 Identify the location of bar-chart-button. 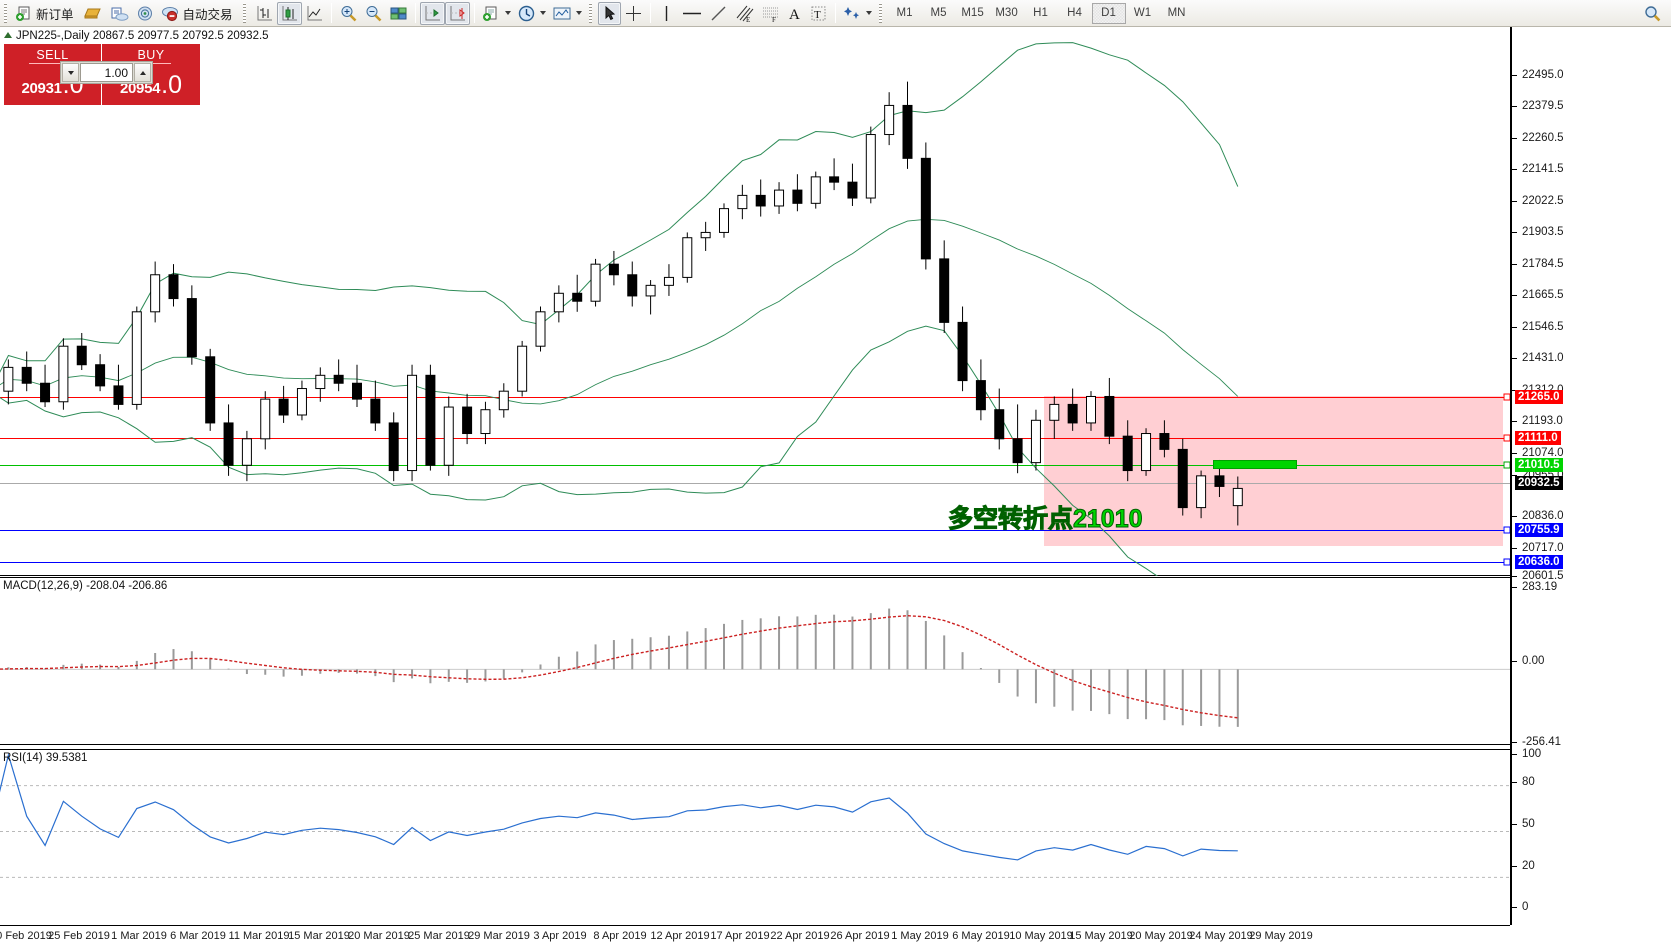
(264, 13).